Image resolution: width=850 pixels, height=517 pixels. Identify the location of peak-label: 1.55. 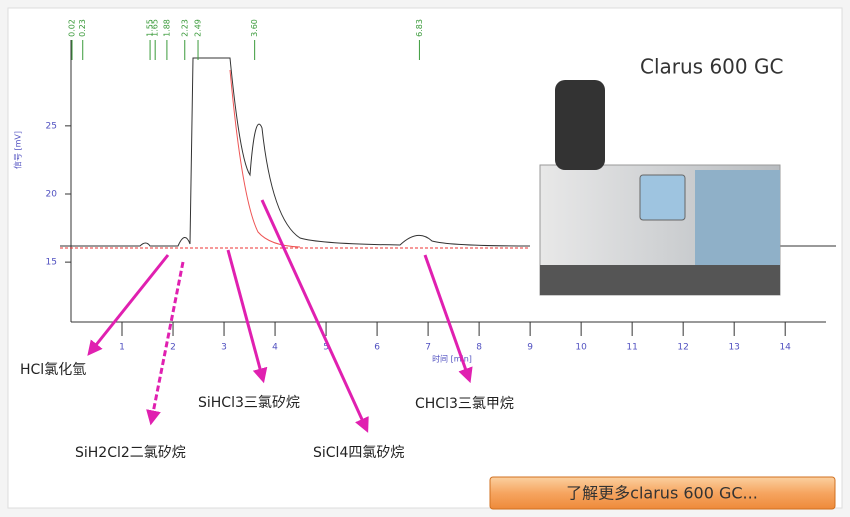
(150, 28).